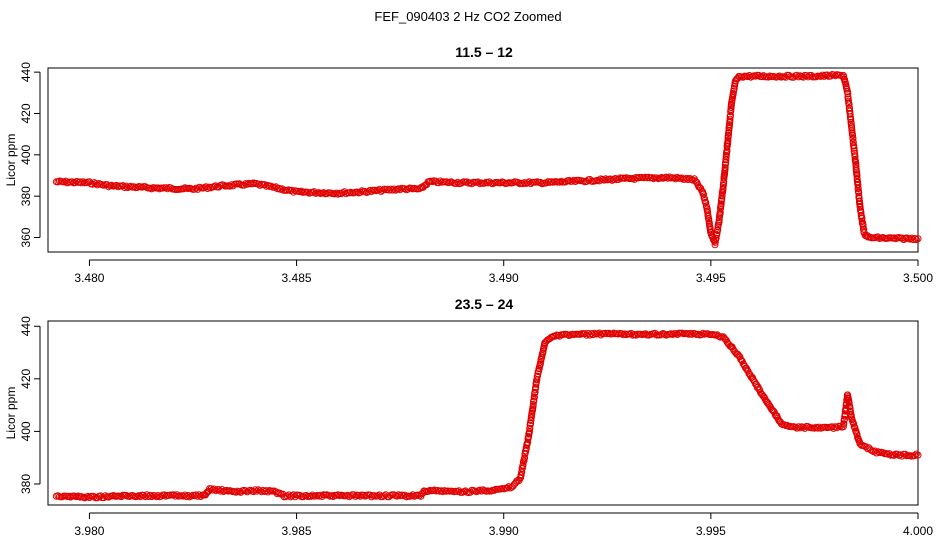 This screenshot has height=540, width=936. What do you see at coordinates (297, 278) in the screenshot?
I see `x-tick-label: 3.485` at bounding box center [297, 278].